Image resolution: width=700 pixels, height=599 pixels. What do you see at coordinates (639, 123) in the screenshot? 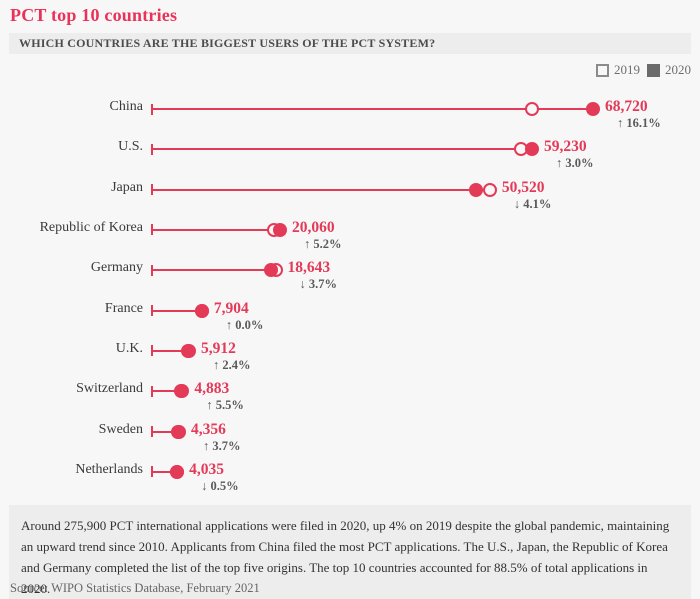
I see `change-percent-label: ↑ 16.1%` at bounding box center [639, 123].